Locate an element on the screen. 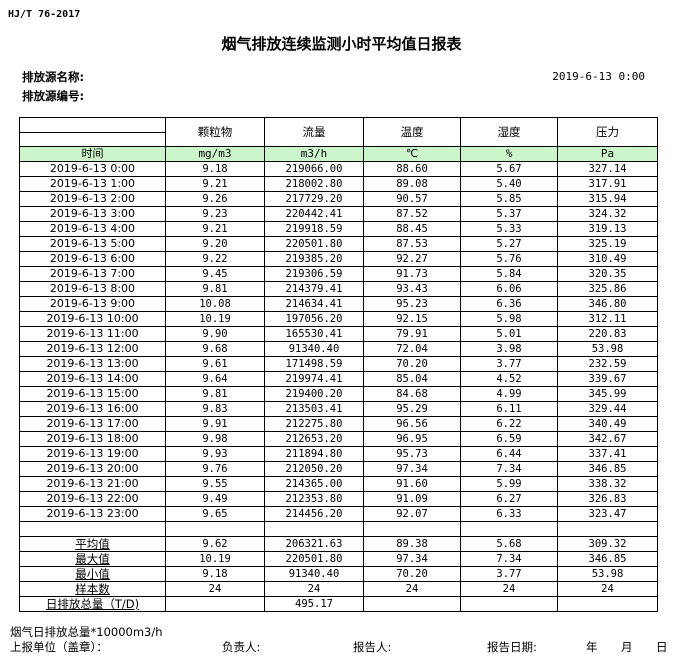 This screenshot has height=659, width=683. summary-value: 89.38 is located at coordinates (412, 544).